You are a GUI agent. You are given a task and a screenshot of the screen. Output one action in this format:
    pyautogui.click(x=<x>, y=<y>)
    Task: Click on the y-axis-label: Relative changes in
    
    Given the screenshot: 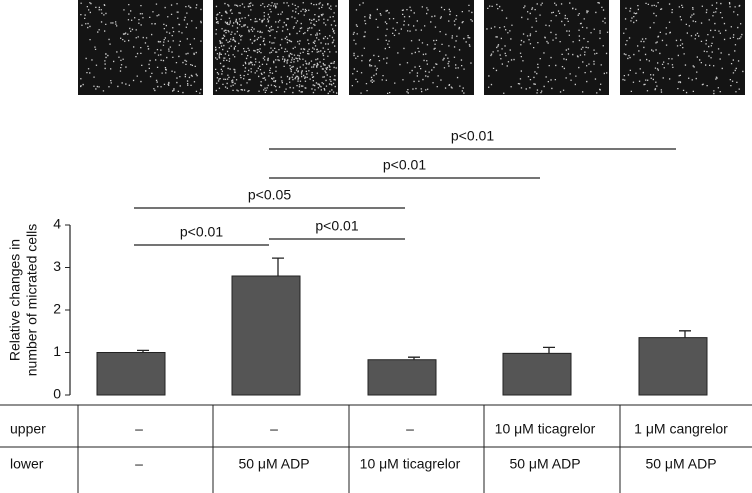 What is the action you would take?
    pyautogui.click(x=15, y=300)
    